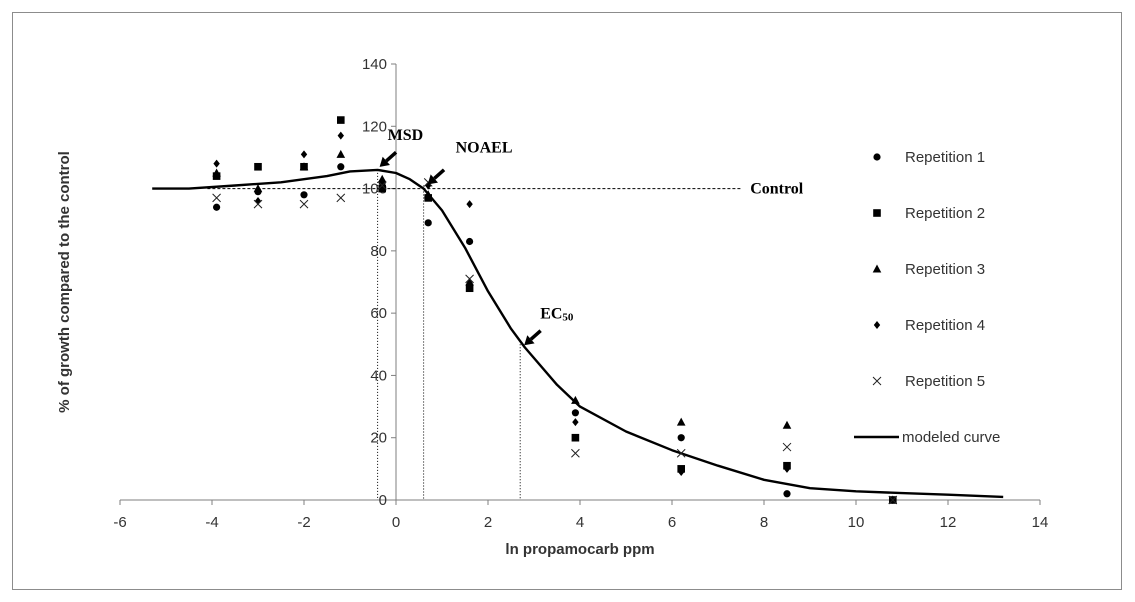 The height and width of the screenshot is (602, 1135). I want to click on y-tick-label: 20, so click(378, 438).